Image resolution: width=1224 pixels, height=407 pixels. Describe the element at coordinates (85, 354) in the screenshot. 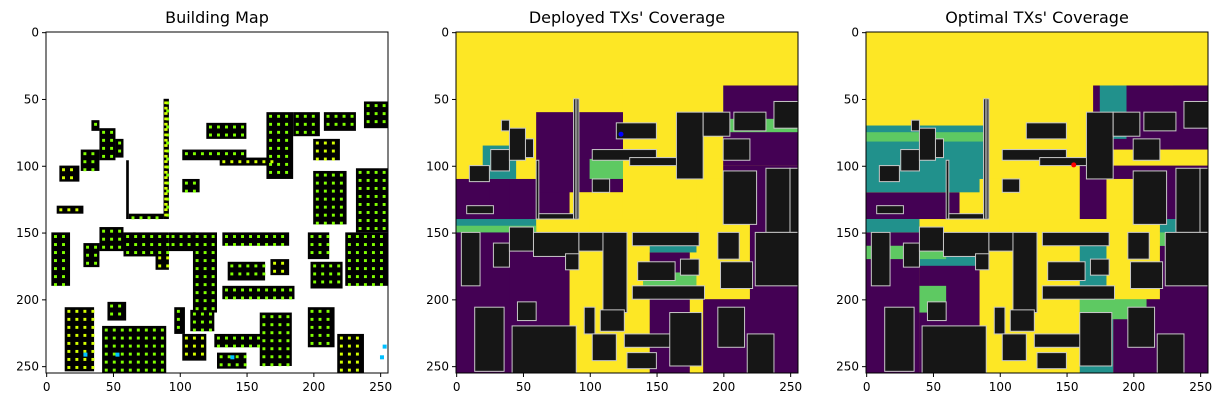

I see `deployed-tx-marker` at that location.